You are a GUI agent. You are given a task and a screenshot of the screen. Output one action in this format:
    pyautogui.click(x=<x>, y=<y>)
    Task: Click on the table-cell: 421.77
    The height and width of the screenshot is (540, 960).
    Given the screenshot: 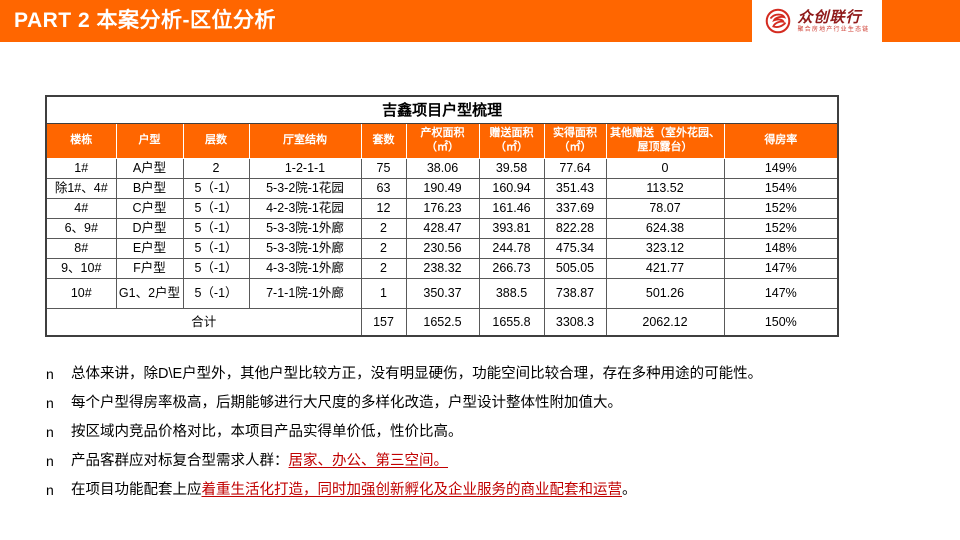 What is the action you would take?
    pyautogui.click(x=665, y=268)
    